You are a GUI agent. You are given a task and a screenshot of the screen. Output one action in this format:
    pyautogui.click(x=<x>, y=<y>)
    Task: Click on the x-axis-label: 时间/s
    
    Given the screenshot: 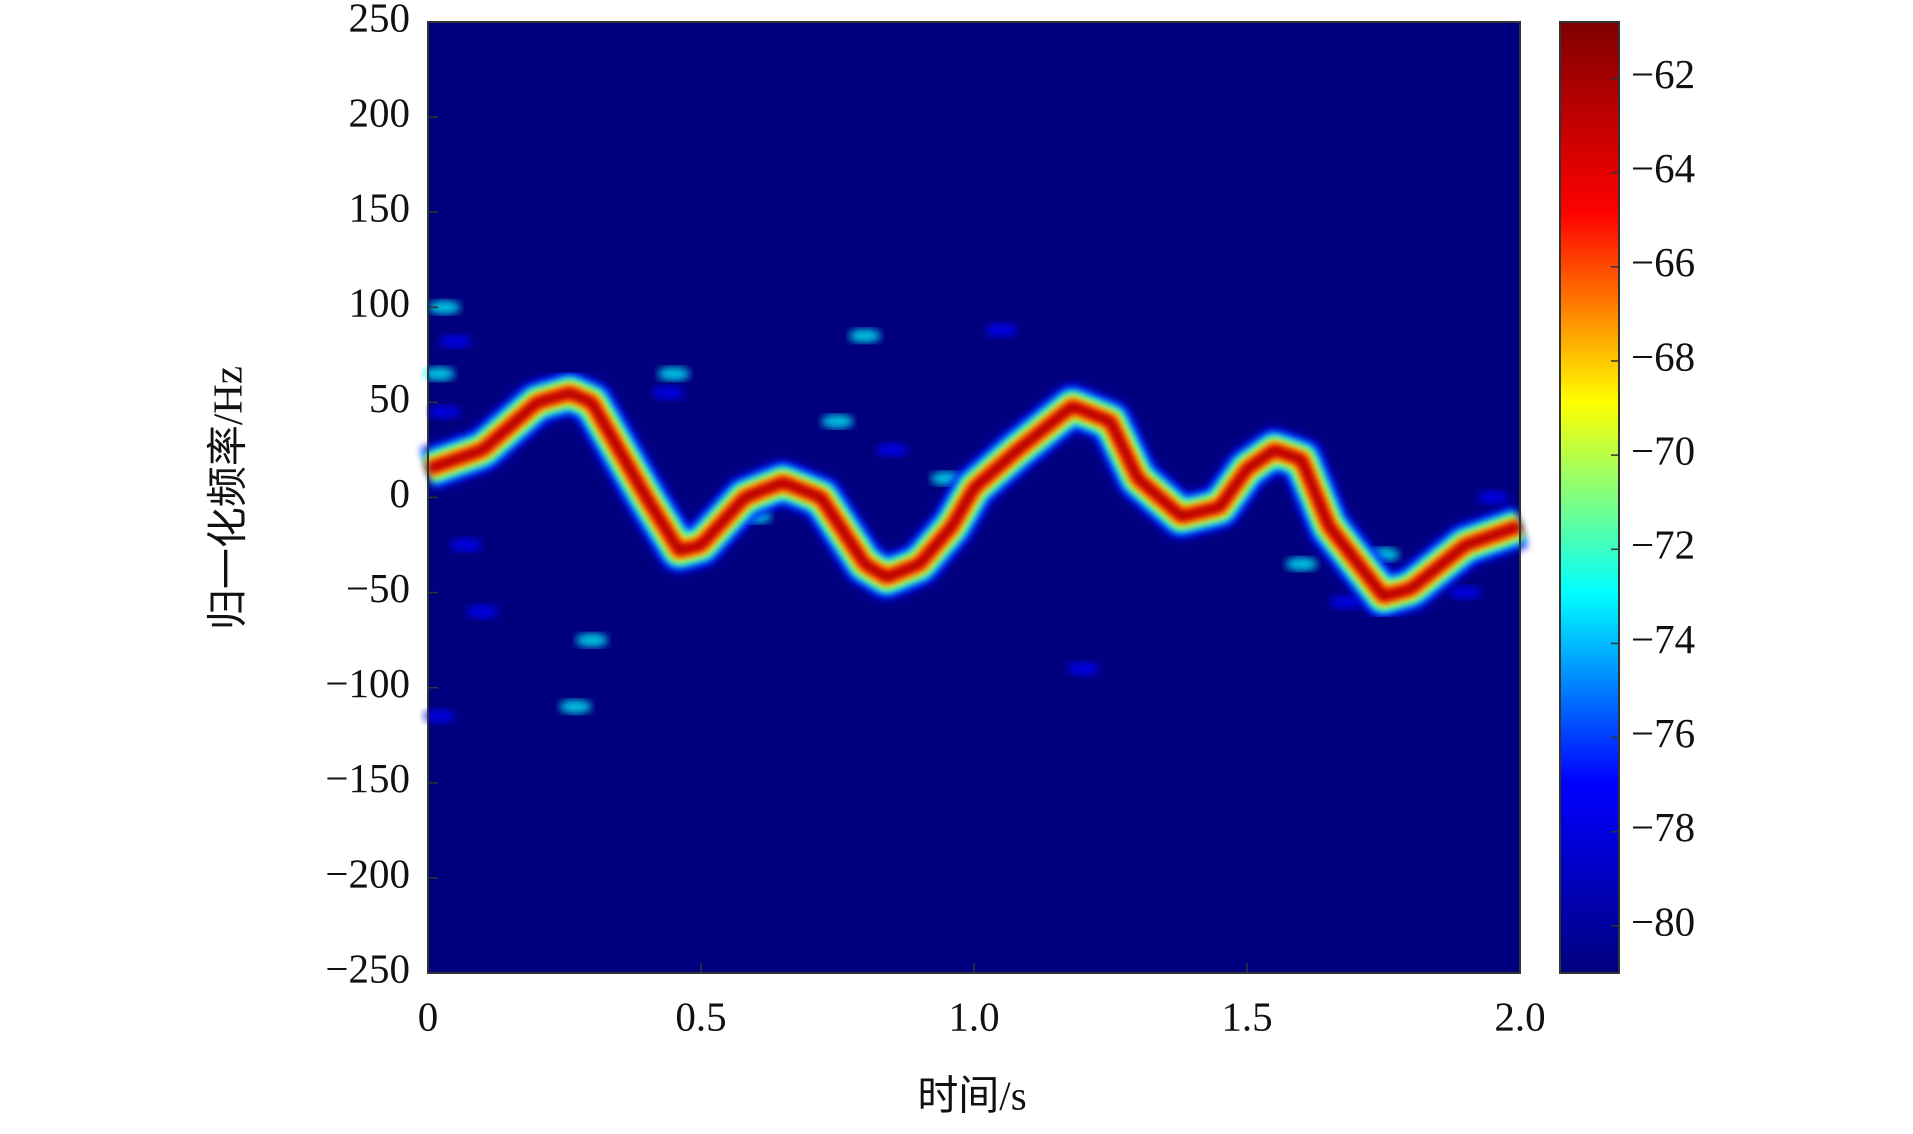 What is the action you would take?
    pyautogui.click(x=971, y=1095)
    